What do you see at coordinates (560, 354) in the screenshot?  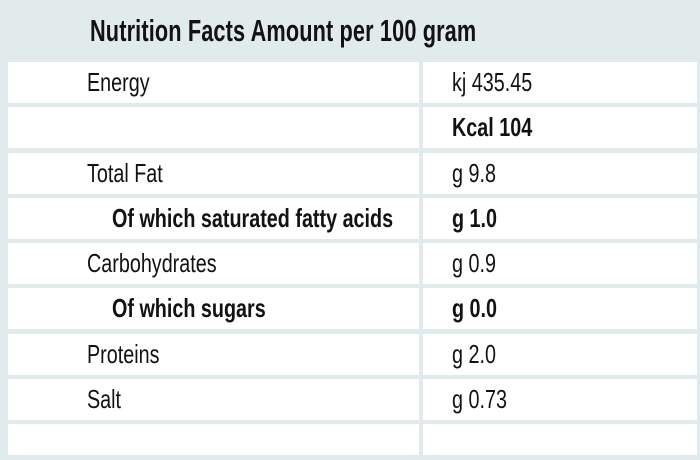 I see `nutrient-value-cell: g 2.0` at bounding box center [560, 354].